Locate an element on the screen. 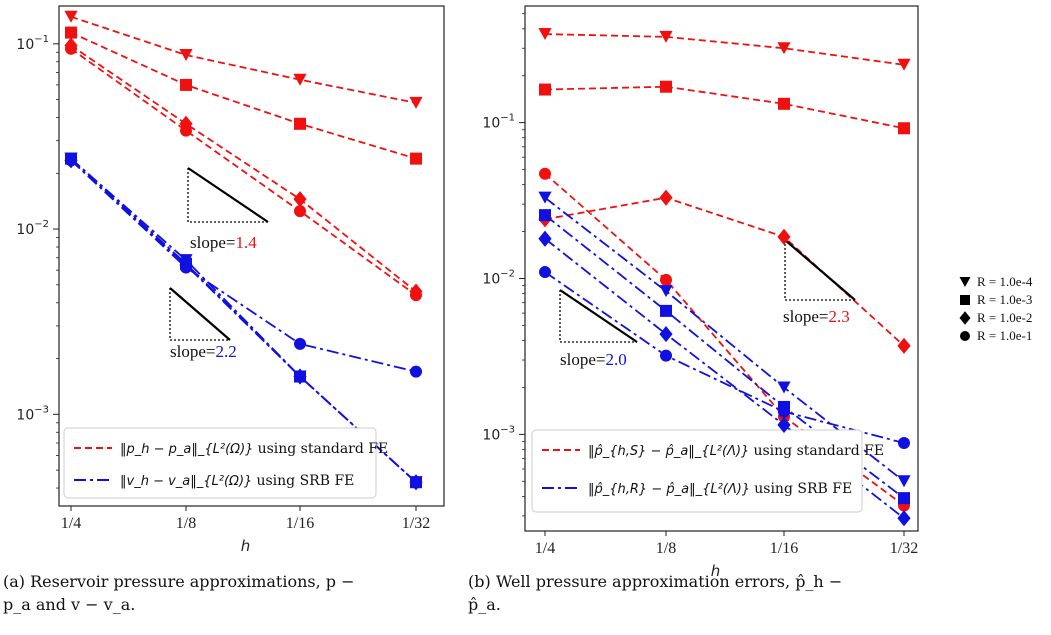 Image resolution: width=1051 pixels, height=635 pixels. marker-legend: R = 1.0e-4 R = 1.0e-3 R = 1.0e-2 R = 1.0e-1 is located at coordinates (1005, 308).